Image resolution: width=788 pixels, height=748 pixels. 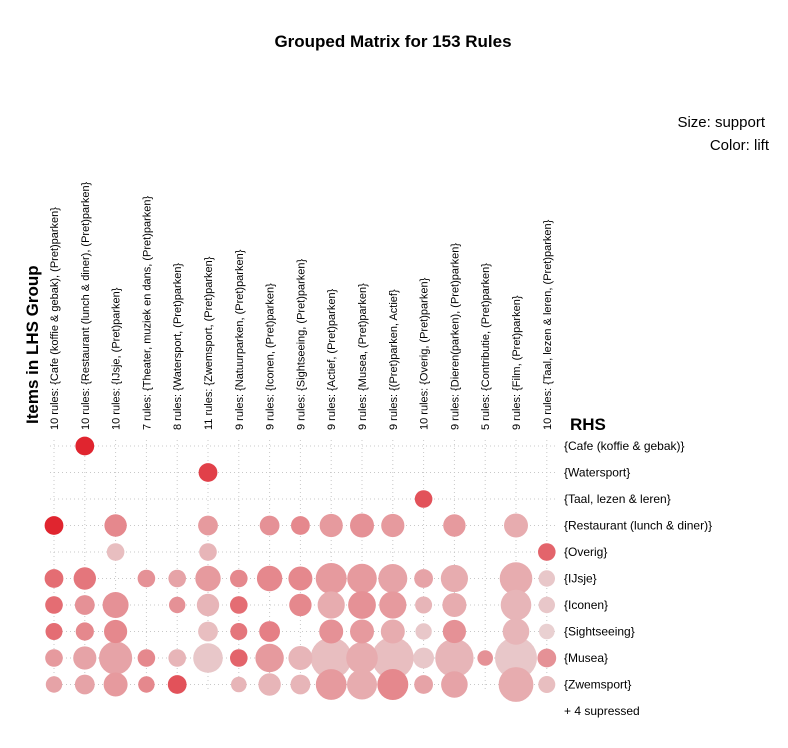 What do you see at coordinates (271, 356) in the screenshot?
I see `lhs-group-label: 9 rules: {Iconen, (Pret)parken}` at bounding box center [271, 356].